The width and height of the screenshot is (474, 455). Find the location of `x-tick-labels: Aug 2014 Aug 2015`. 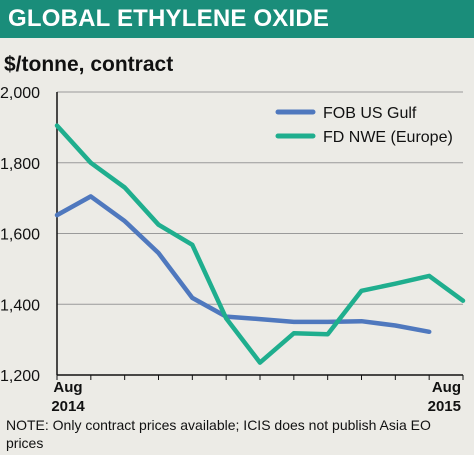

x-tick-labels: Aug 2014 Aug 2015 is located at coordinates (256, 397).